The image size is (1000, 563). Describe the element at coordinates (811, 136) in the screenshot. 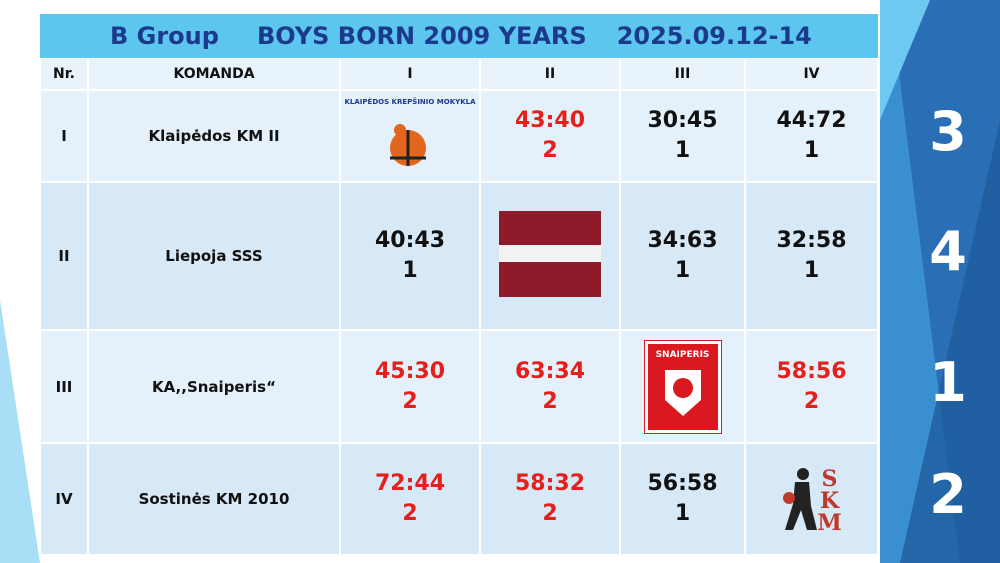

I see `result-cell: 44:72 1` at that location.